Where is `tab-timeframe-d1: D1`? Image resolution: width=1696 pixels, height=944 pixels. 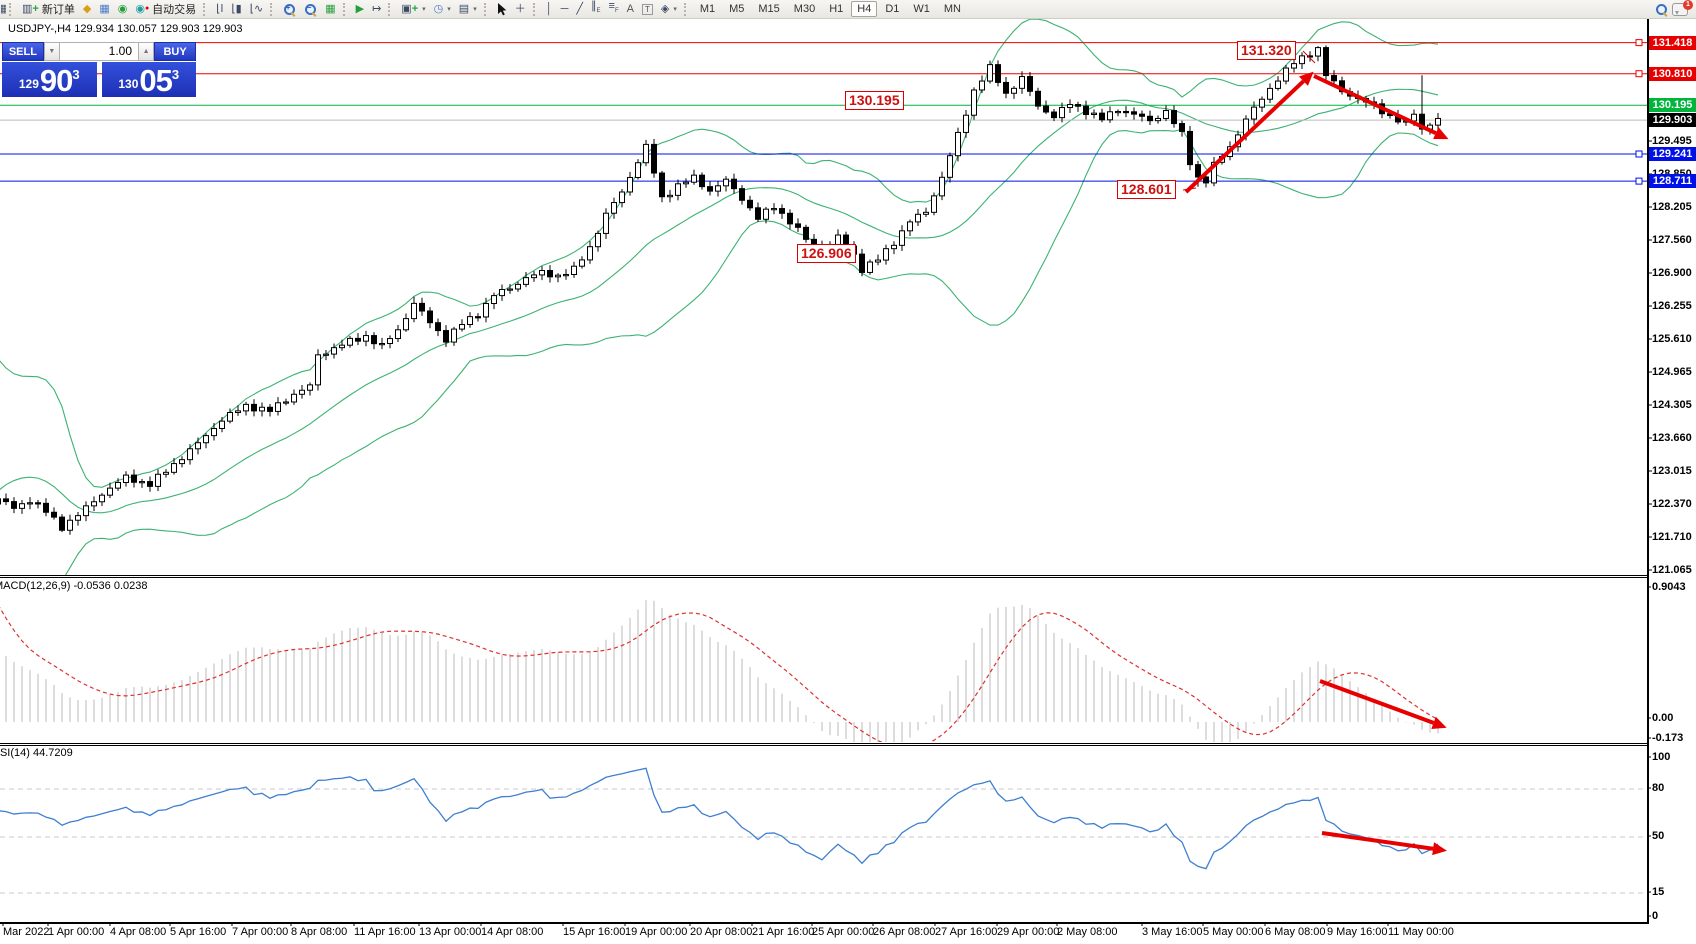
tab-timeframe-d1: D1 is located at coordinates (892, 9).